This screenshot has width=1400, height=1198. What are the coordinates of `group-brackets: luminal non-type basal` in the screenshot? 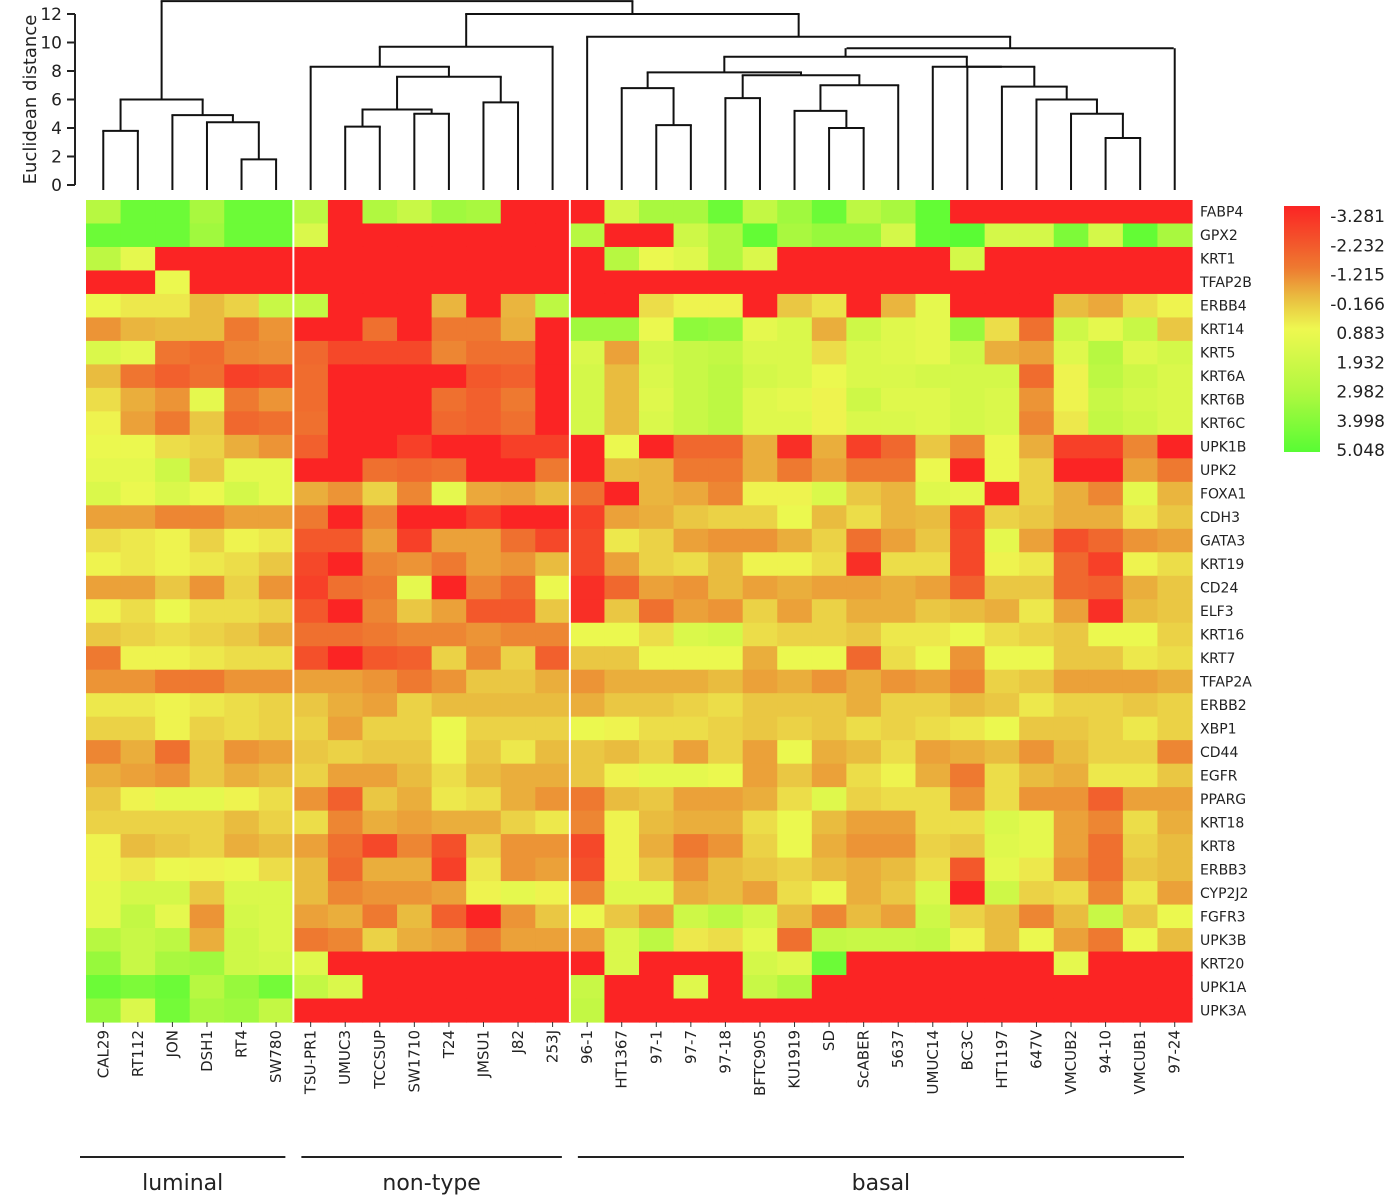 It's located at (632, 1176).